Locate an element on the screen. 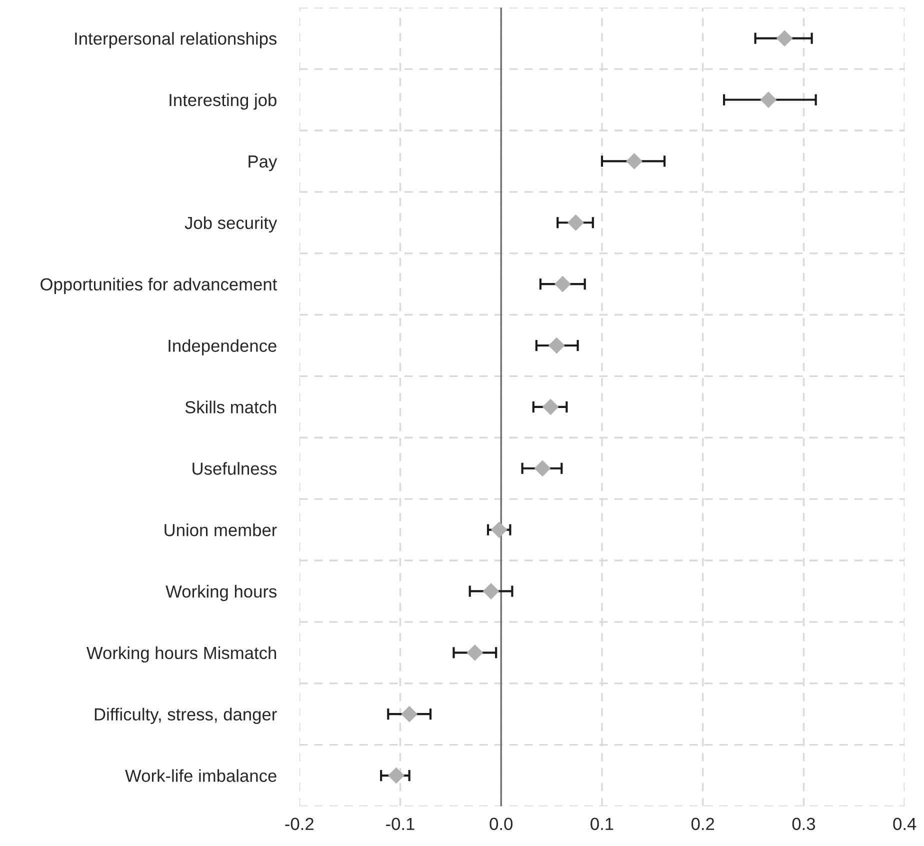 This screenshot has height=846, width=924. x-tick-label: 0.1 is located at coordinates (602, 824).